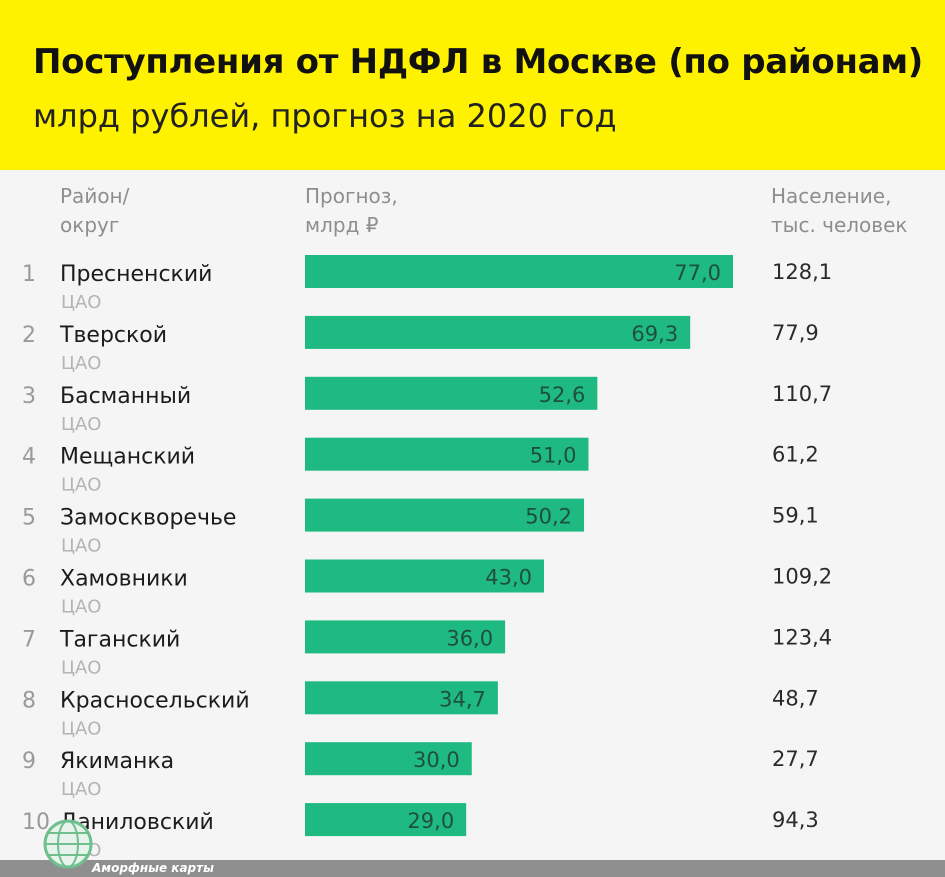 The width and height of the screenshot is (945, 877). I want to click on population-value: 94,3, so click(795, 820).